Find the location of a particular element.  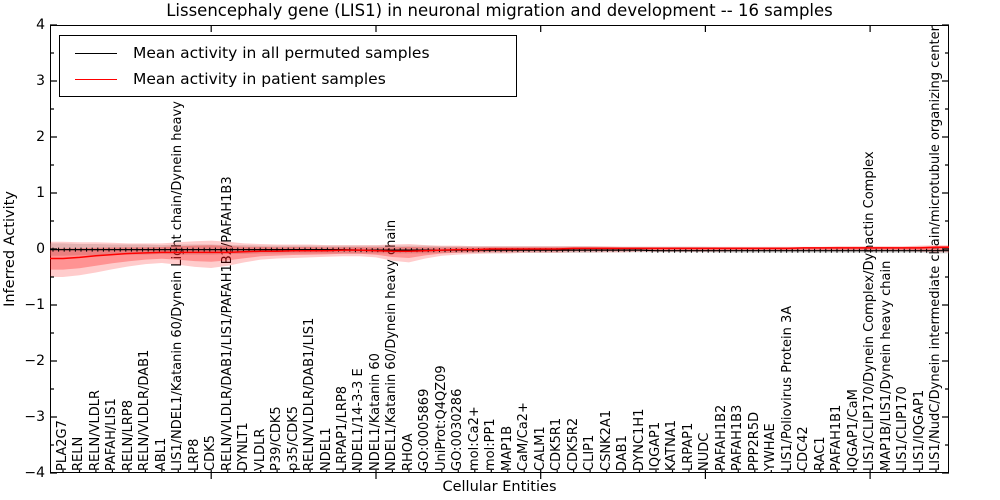

x-tick-label: LIS1/CLIP170 is located at coordinates (903, 428).